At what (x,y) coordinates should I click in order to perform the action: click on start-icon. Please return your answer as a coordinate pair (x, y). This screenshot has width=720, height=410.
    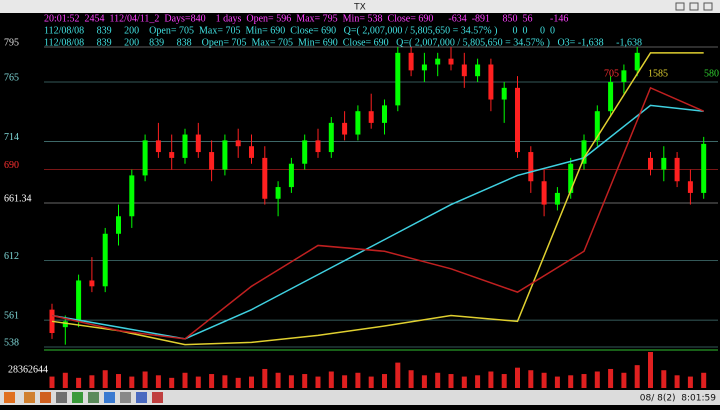
    Looking at the image, I should click on (9, 397).